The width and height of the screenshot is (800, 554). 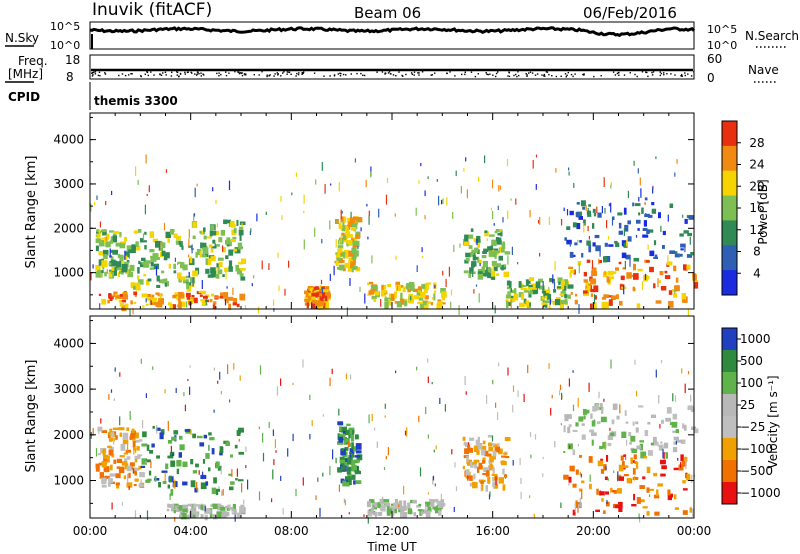 What do you see at coordinates (760, 493) in the screenshot?
I see `colorbar-tick-label: −1000` at bounding box center [760, 493].